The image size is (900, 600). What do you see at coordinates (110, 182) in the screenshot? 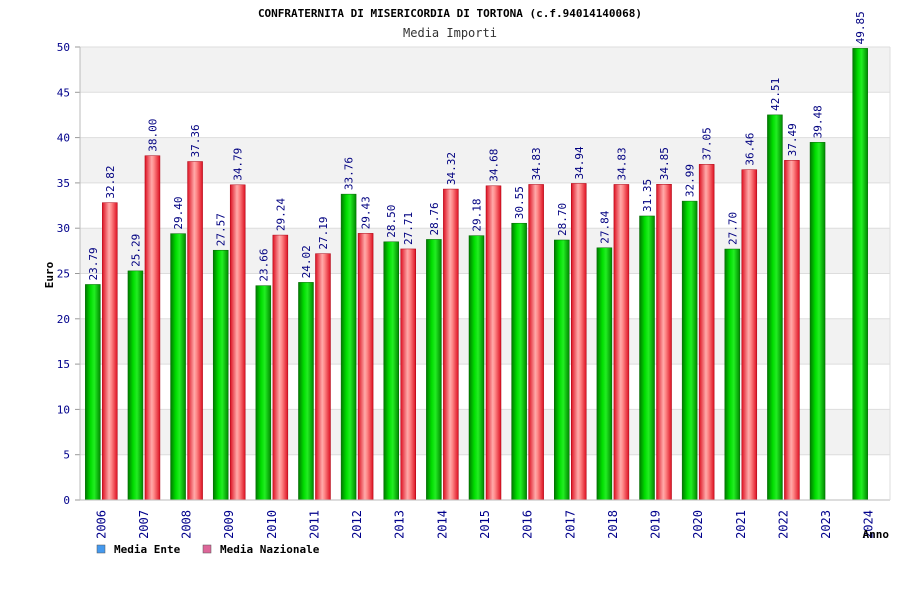
I see `value-label-media-nazionale-2006: 32.82` at bounding box center [110, 182].